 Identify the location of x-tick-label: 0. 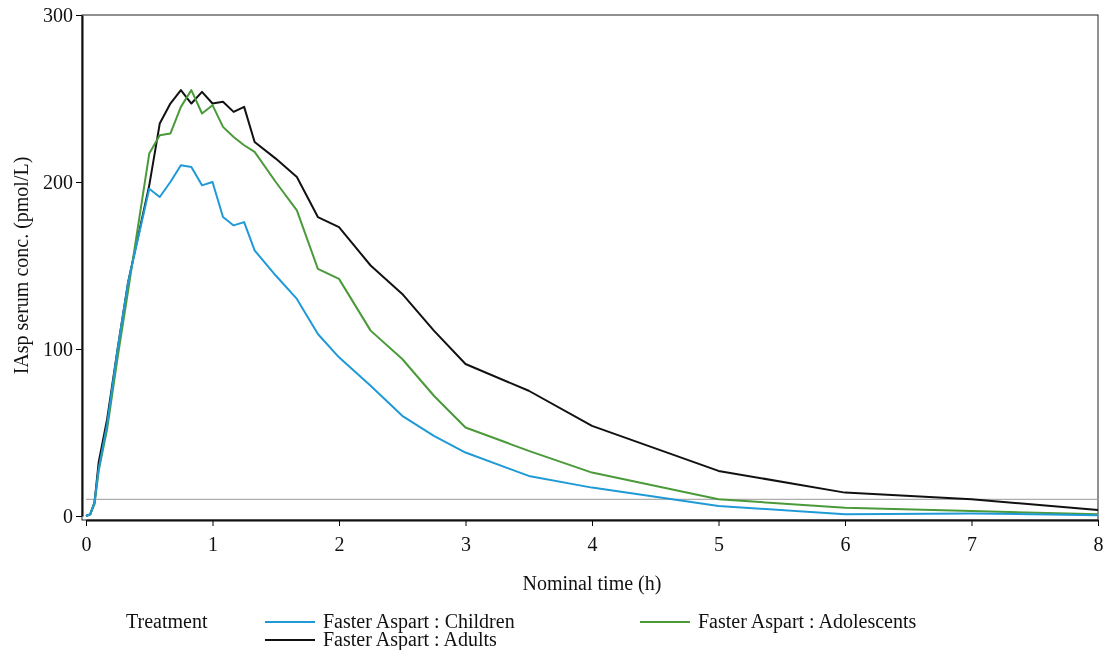
(86, 544).